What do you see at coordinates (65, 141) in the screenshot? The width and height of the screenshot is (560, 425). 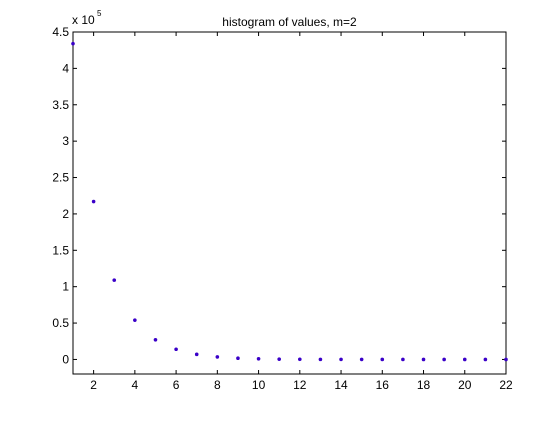 I see `y-tick-label: 3` at bounding box center [65, 141].